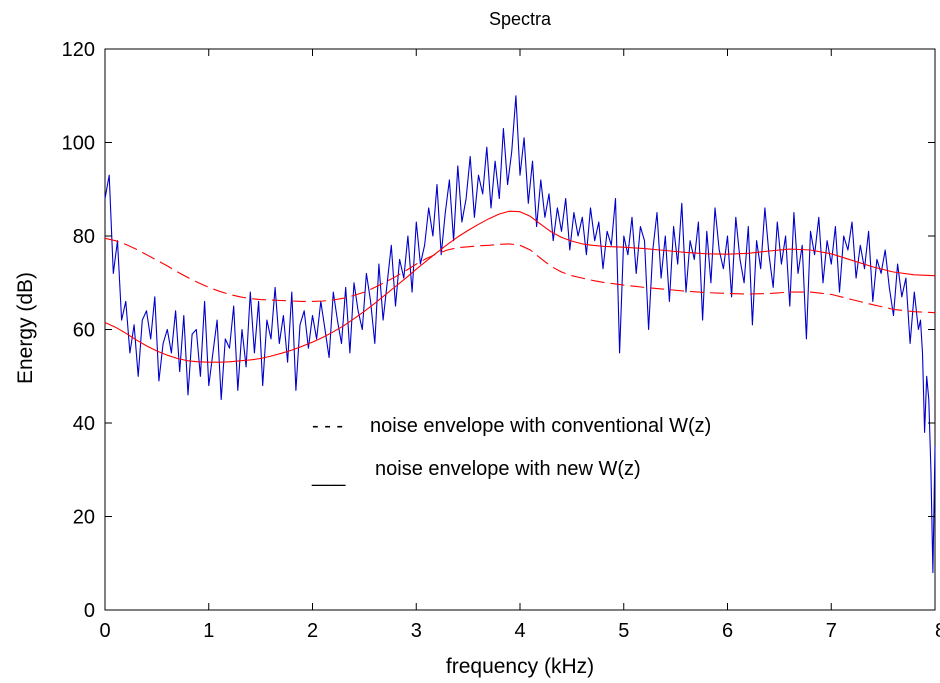 This screenshot has height=683, width=940. What do you see at coordinates (312, 631) in the screenshot?
I see `x-tick-label: 2` at bounding box center [312, 631].